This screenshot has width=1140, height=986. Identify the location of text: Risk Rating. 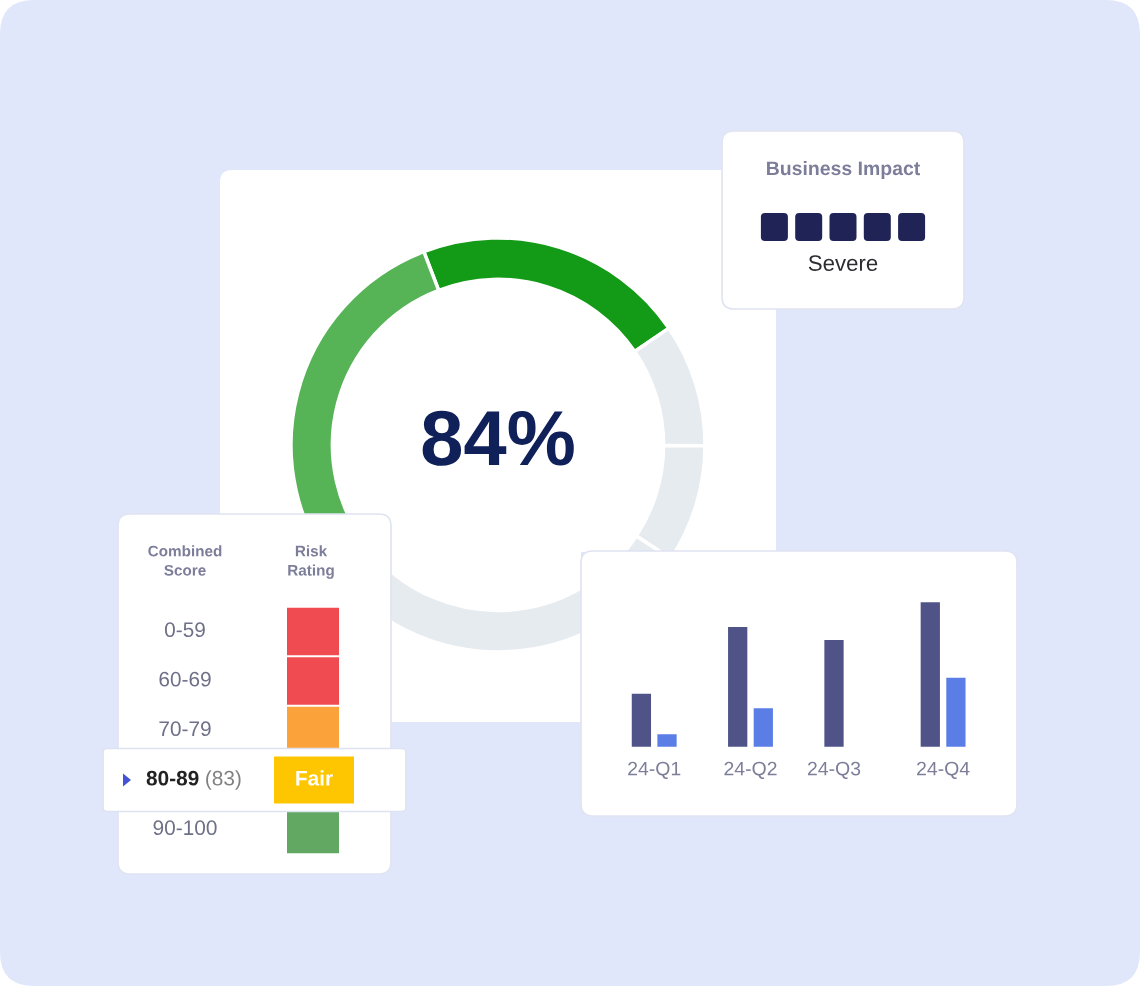
(311, 562).